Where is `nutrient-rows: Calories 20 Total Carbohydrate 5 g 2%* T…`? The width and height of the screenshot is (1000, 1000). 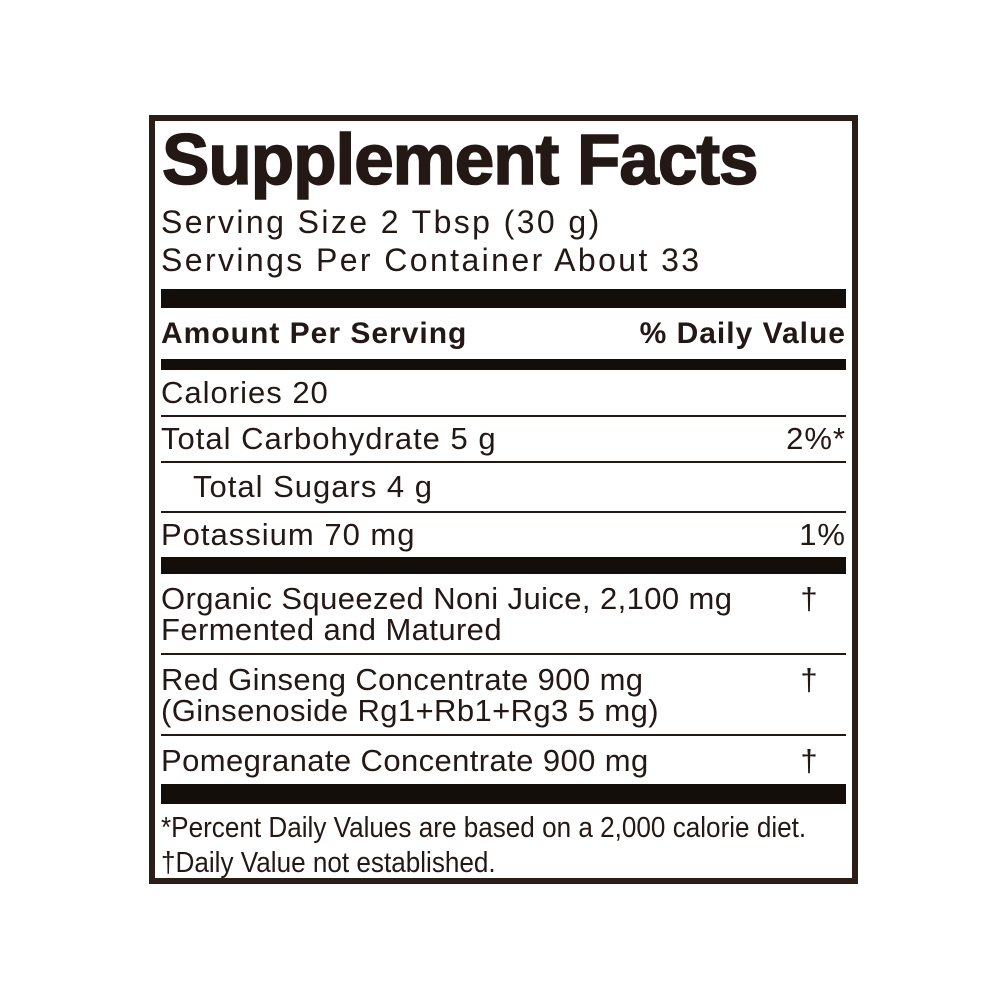 nutrient-rows: Calories 20 Total Carbohydrate 5 g 2%* T… is located at coordinates (503, 463).